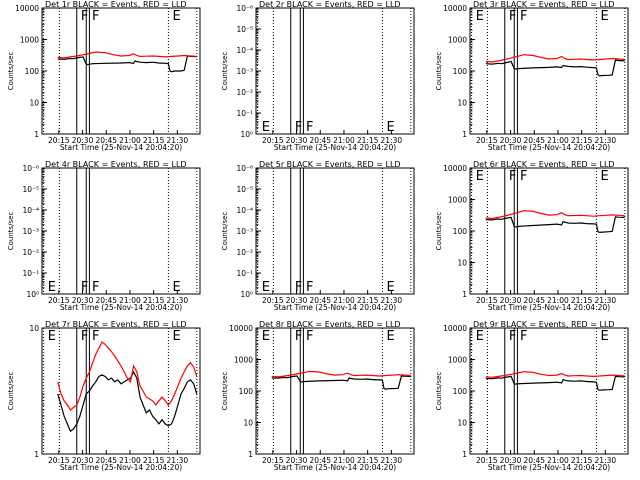 The image size is (640, 480). What do you see at coordinates (244, 168) in the screenshot?
I see `y-tick-label: 10⁻⁶` at bounding box center [244, 168].